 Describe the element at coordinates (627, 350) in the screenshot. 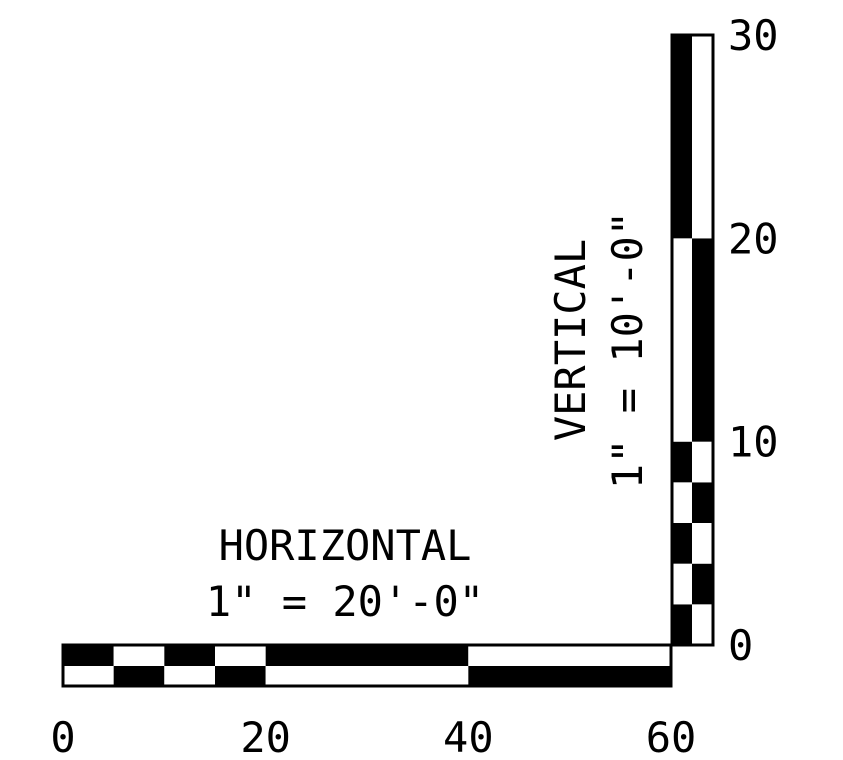

I see `vertical-scale-text: 1" = 10'-0"` at that location.